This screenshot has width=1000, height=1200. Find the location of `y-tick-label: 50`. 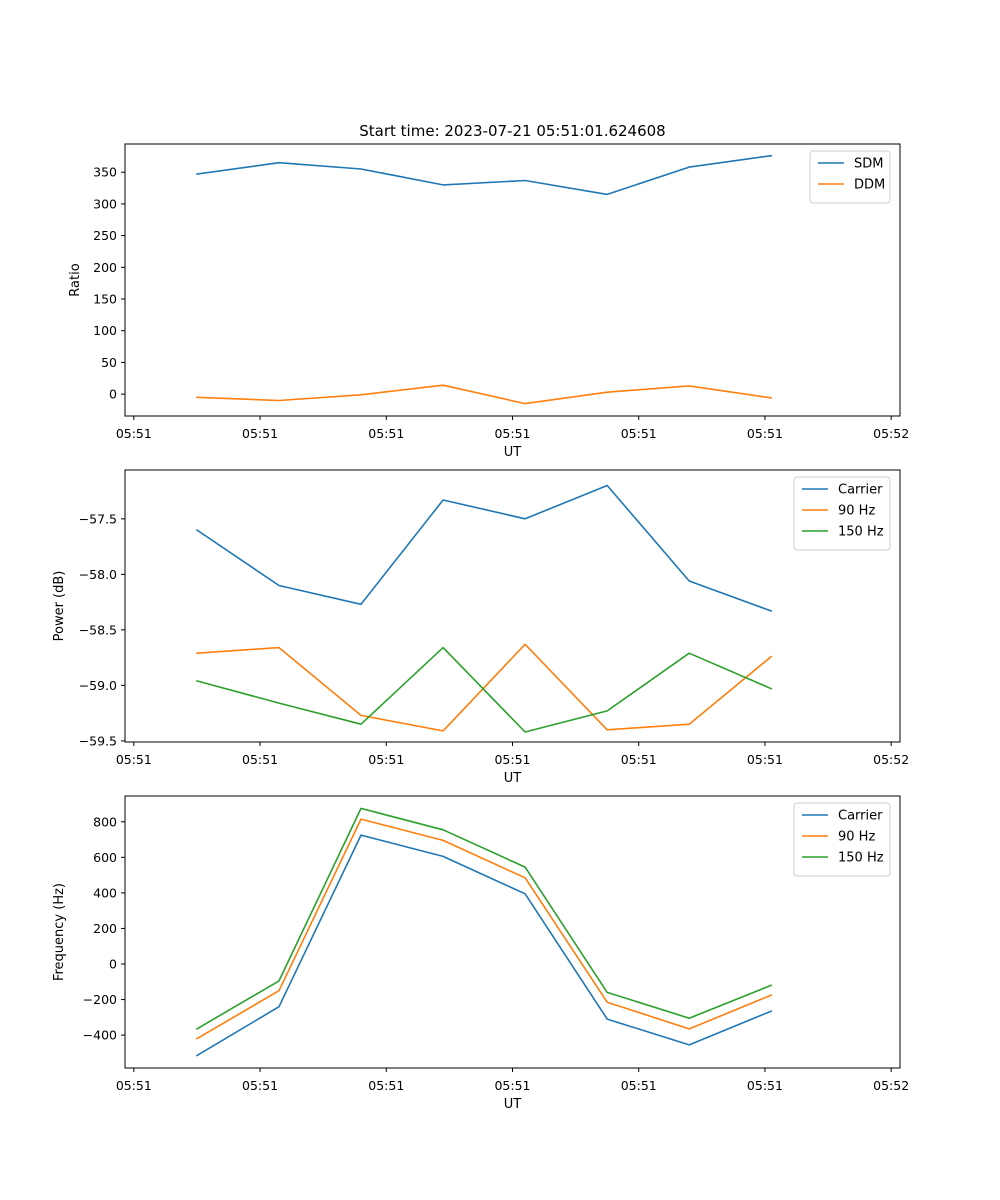

y-tick-label: 50 is located at coordinates (109, 362).